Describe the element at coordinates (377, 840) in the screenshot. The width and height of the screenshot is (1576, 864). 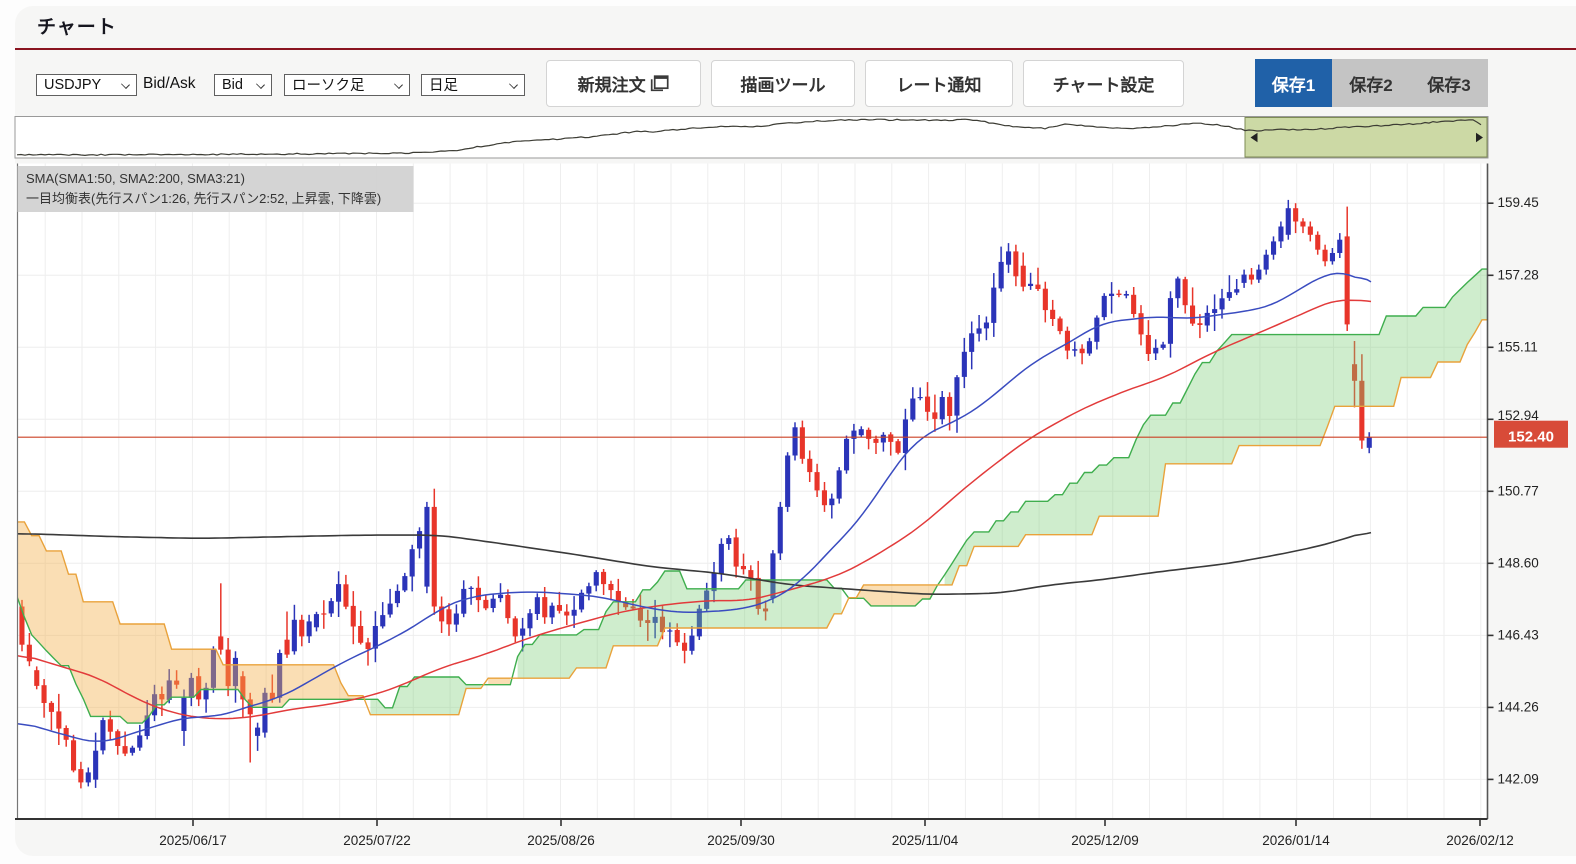
I see `svg-text: 2025/07/22` at that location.